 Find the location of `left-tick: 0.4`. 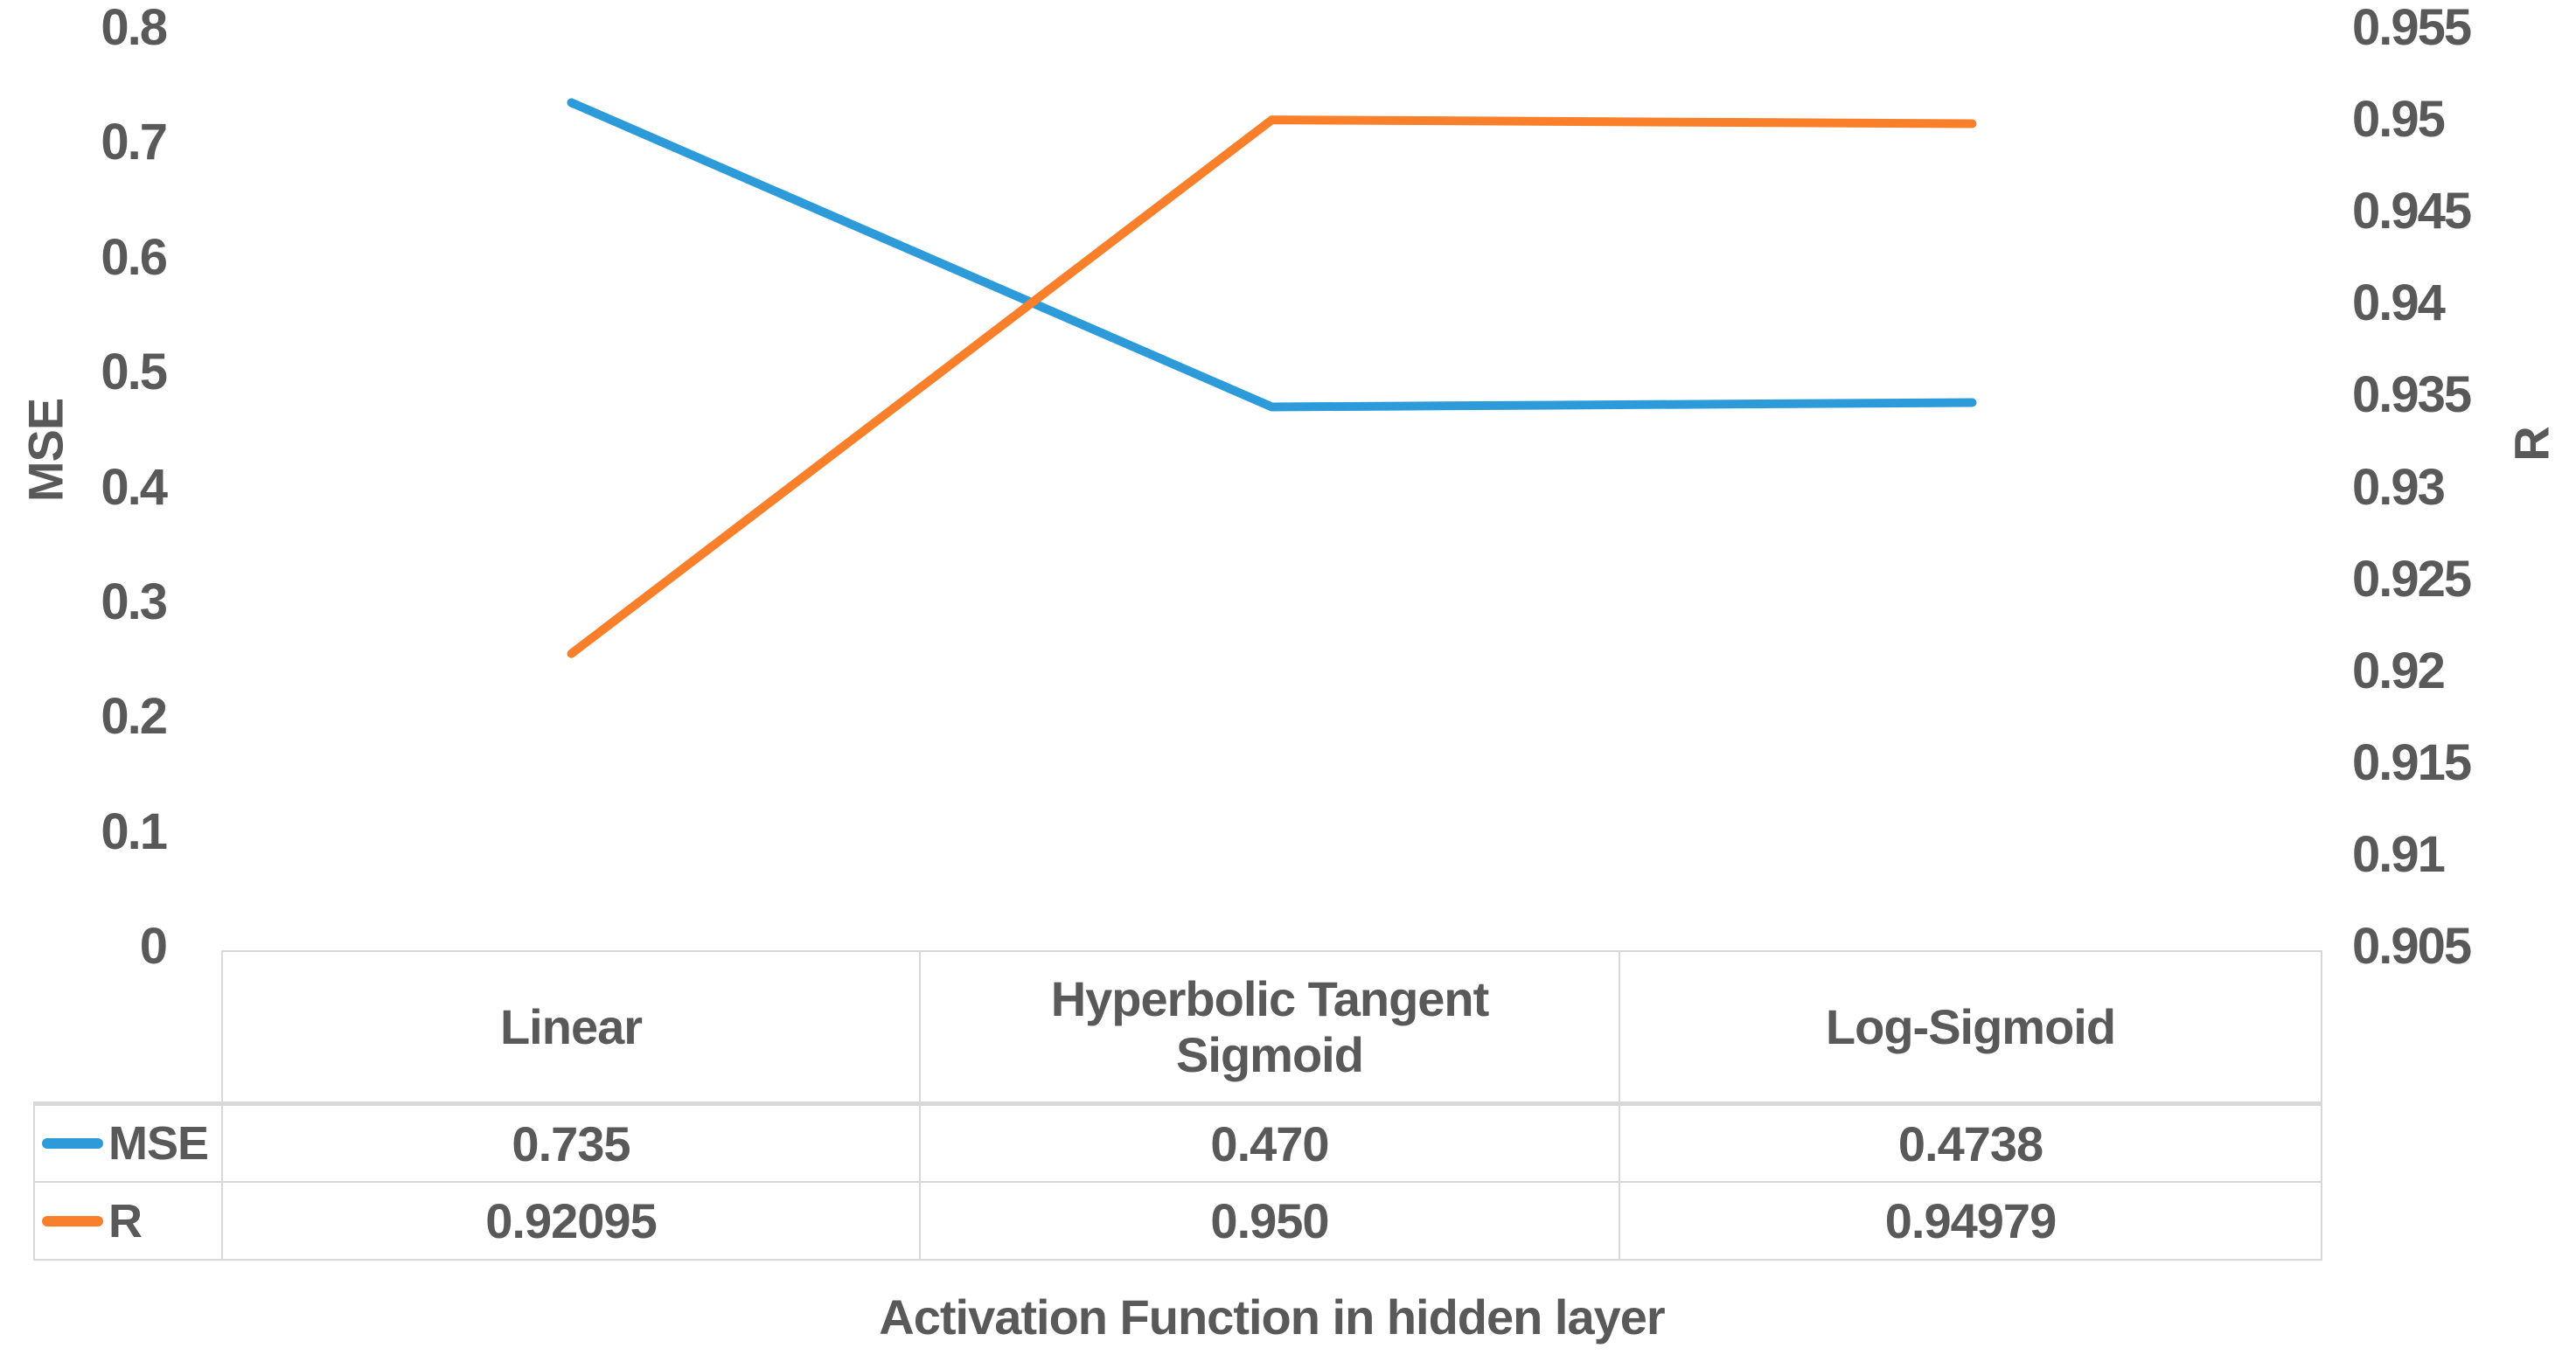

left-tick: 0.4 is located at coordinates (134, 487).